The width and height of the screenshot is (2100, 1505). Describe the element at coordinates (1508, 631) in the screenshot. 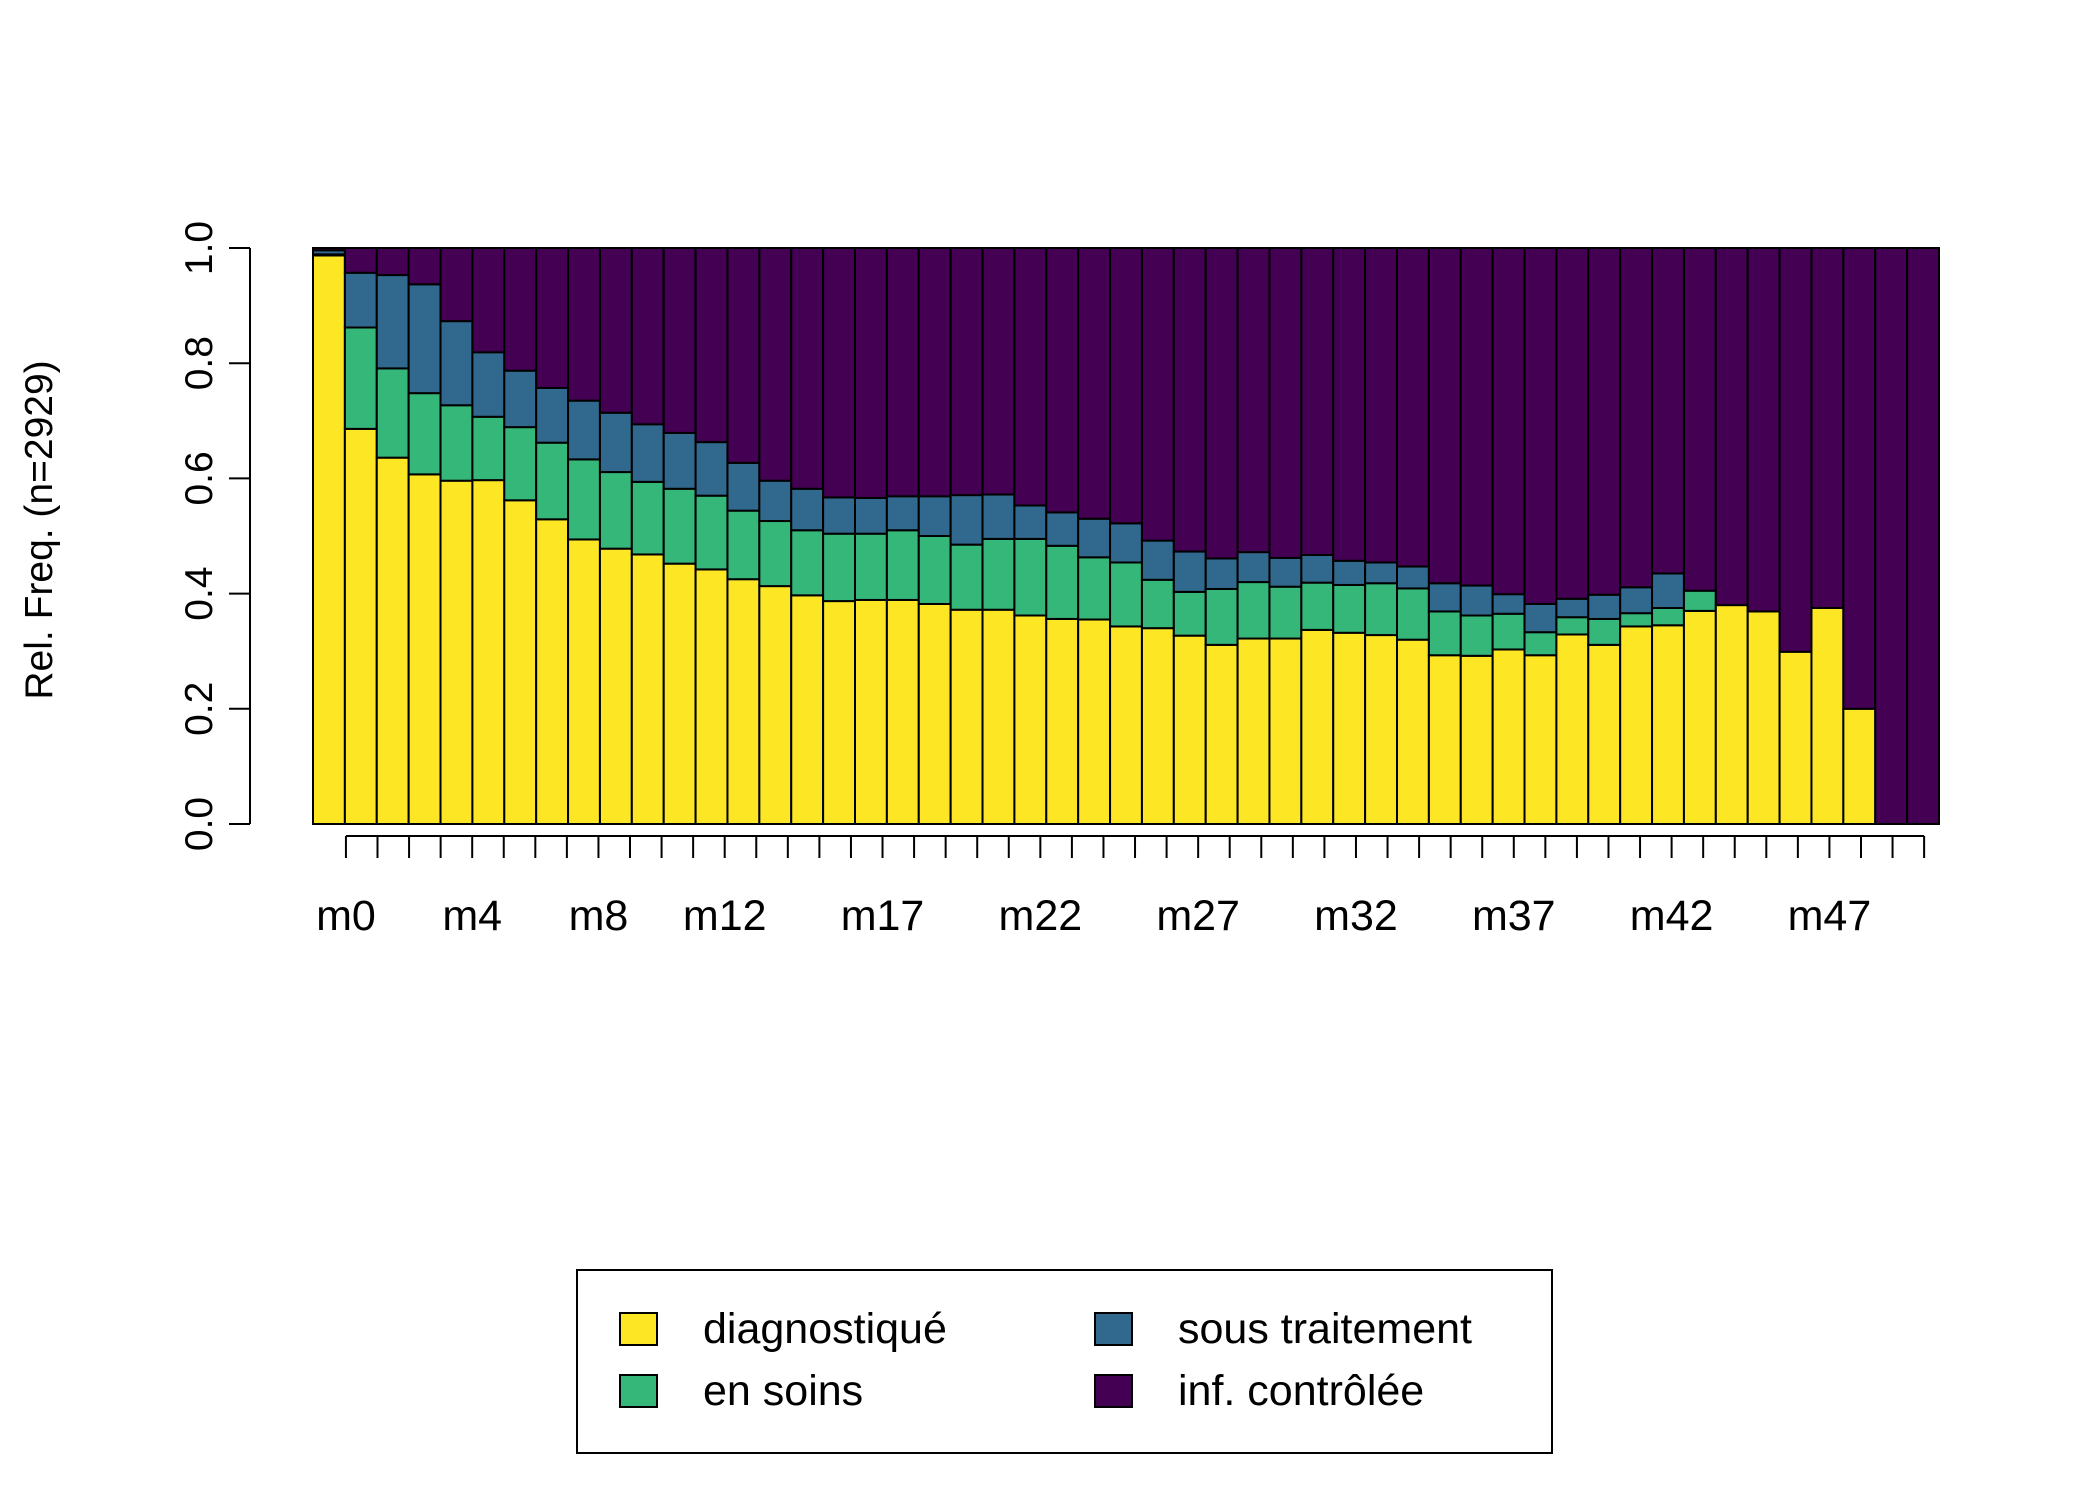

I see `bar-segment-m37-en_soins` at that location.